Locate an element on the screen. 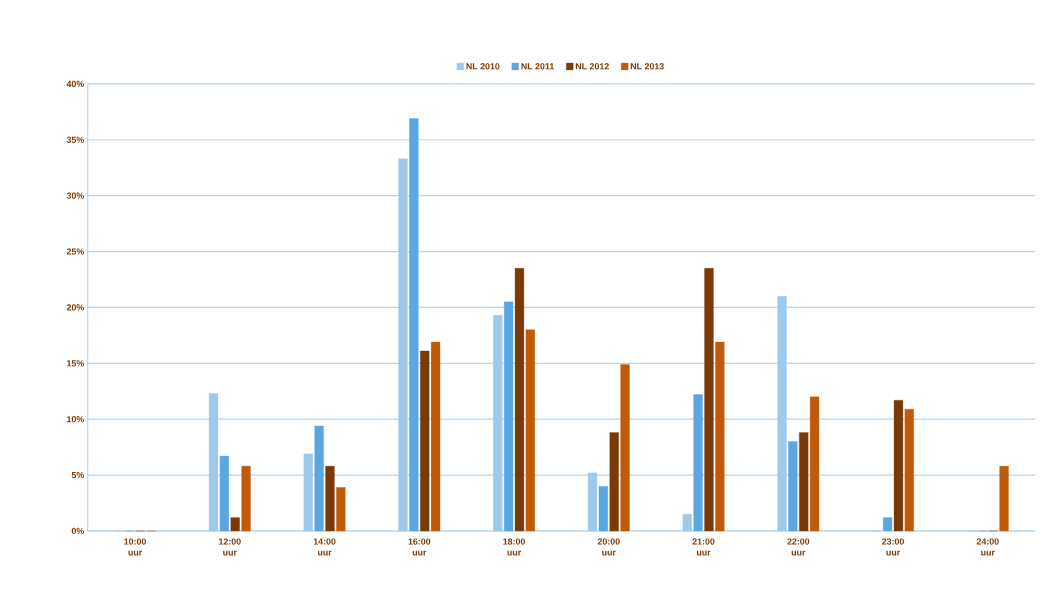 The height and width of the screenshot is (598, 1047). y-tick-label: 10% is located at coordinates (75, 419).